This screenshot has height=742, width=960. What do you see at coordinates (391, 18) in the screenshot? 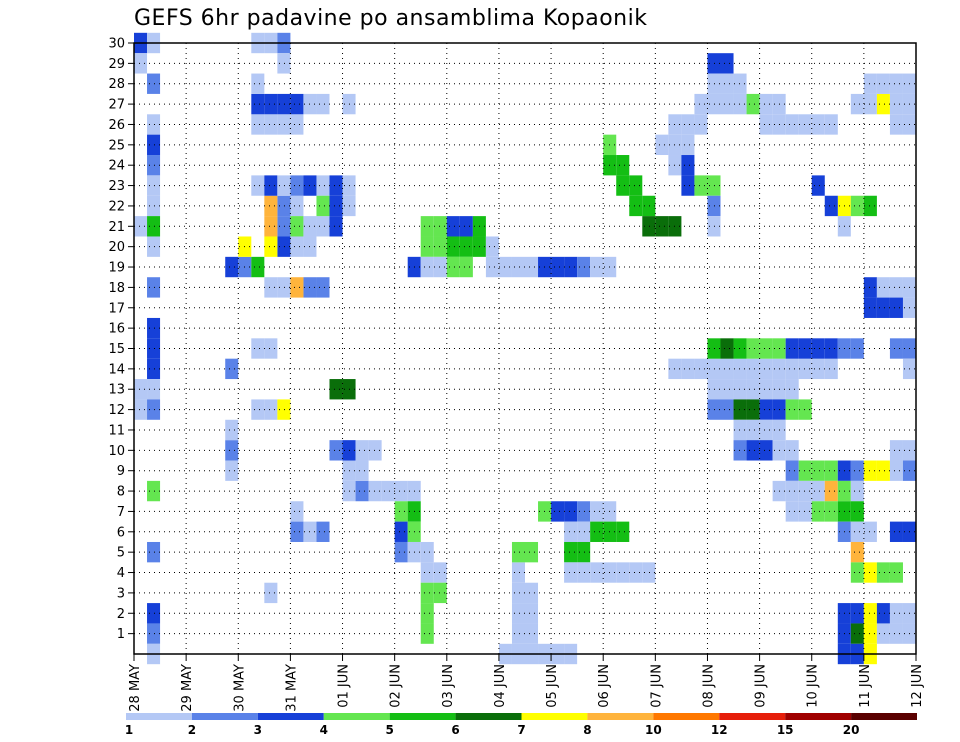
I see `chart-title: GEFS 6hr padavine po ansamblima Kopaonik` at bounding box center [391, 18].